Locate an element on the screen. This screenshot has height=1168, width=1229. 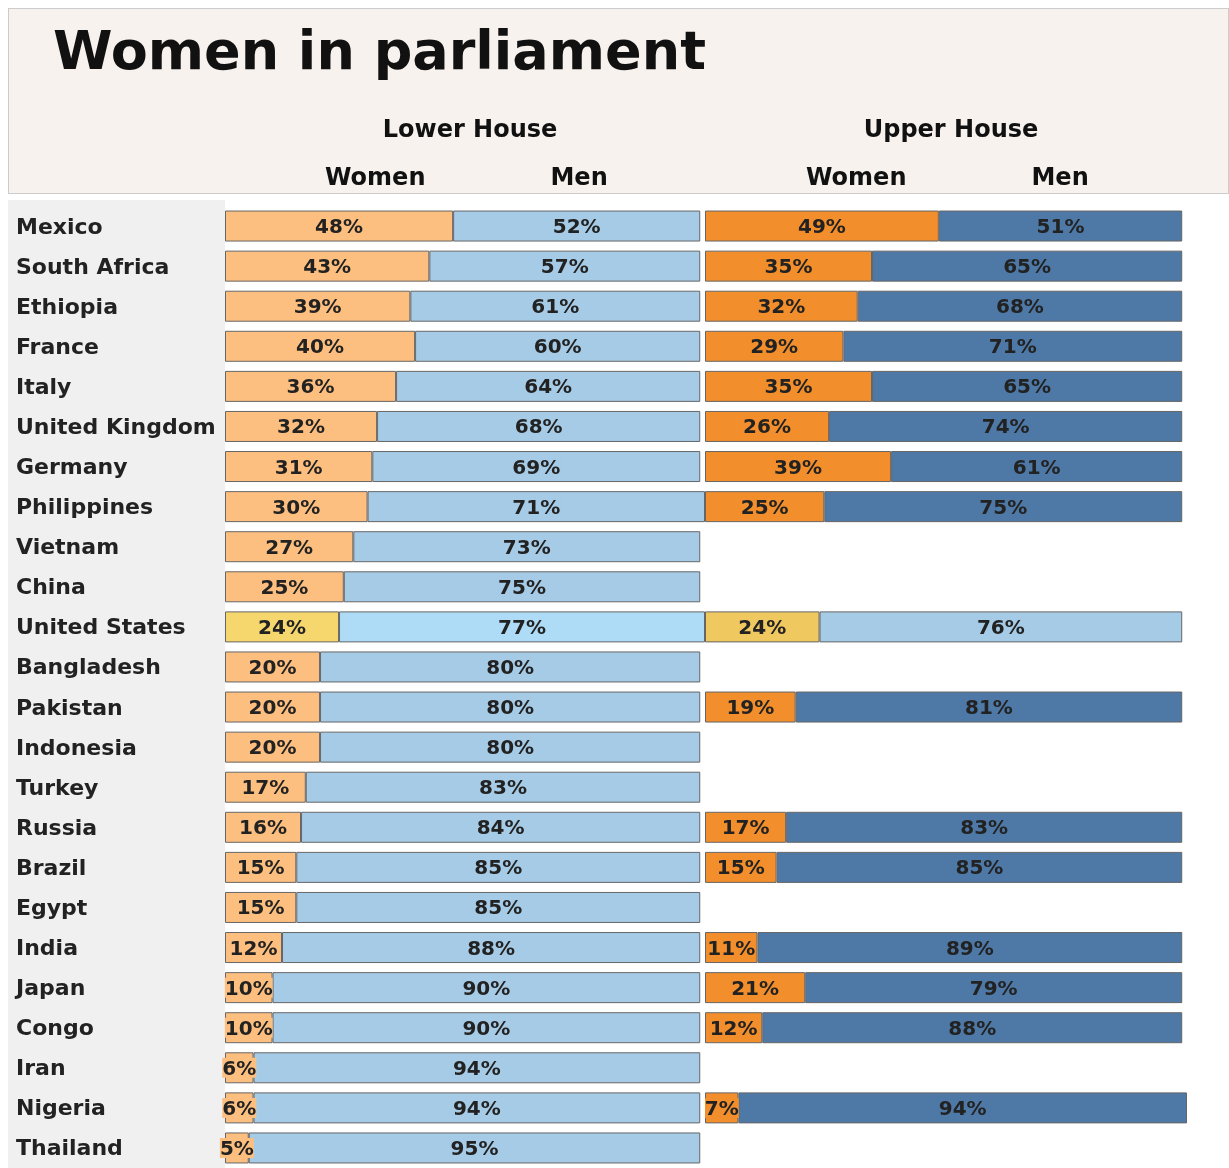
data-label: 75% is located at coordinates (522, 586).